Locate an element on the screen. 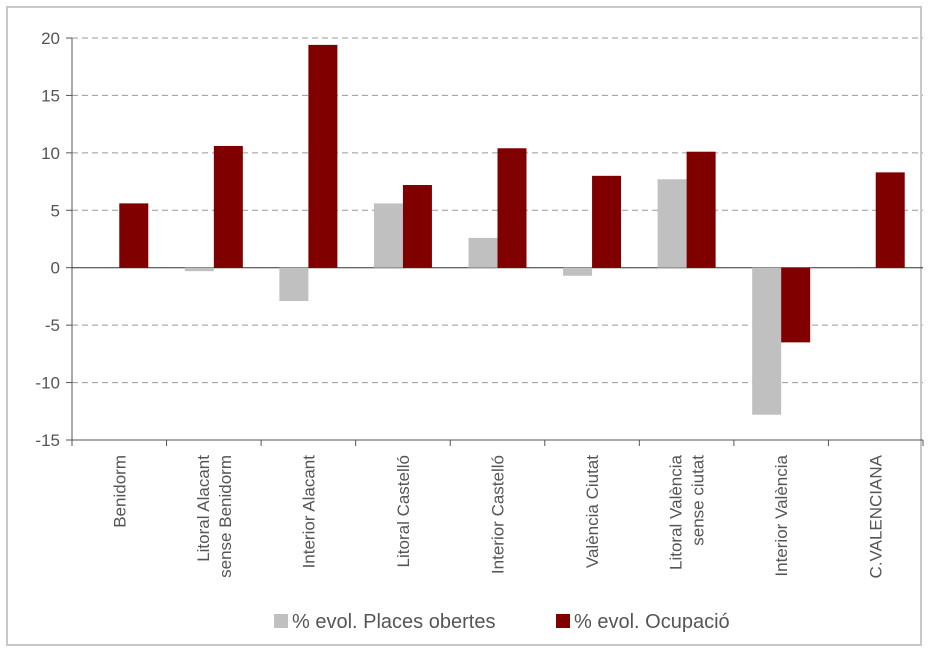 The height and width of the screenshot is (649, 930). y-tick-label: 20 is located at coordinates (50, 38).